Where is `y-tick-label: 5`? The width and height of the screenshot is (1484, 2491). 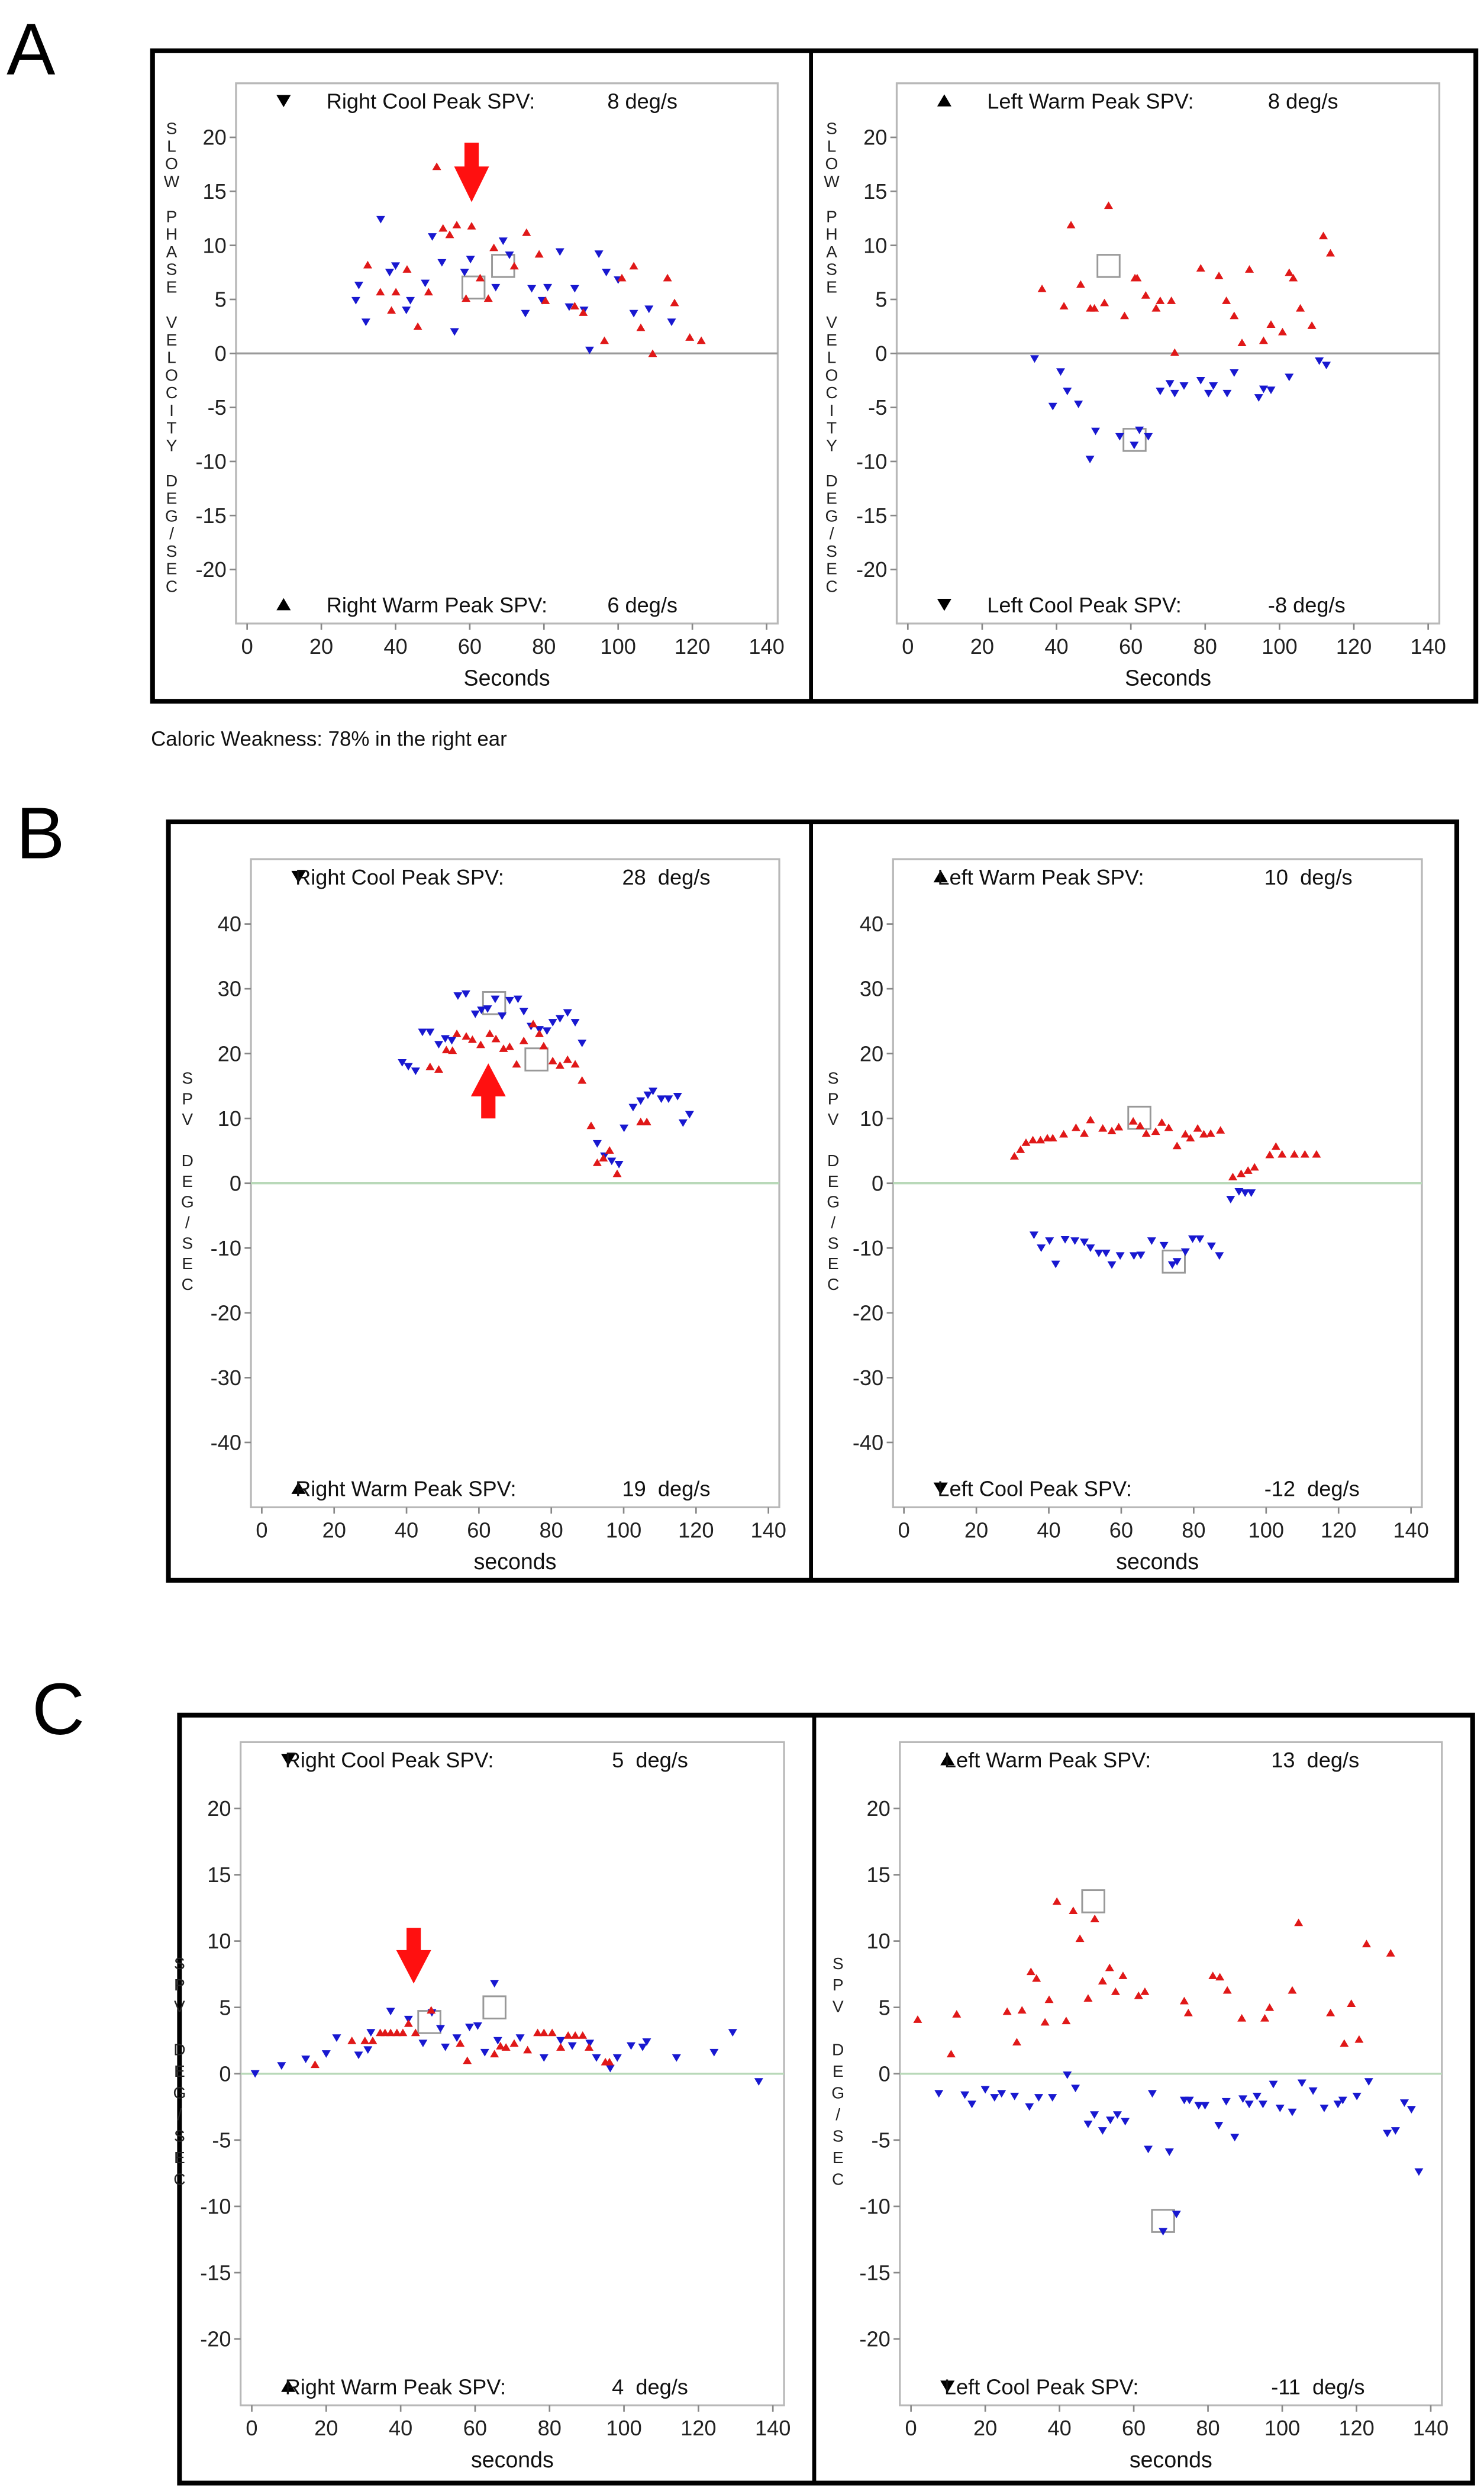 y-tick-label: 5 is located at coordinates (885, 2007).